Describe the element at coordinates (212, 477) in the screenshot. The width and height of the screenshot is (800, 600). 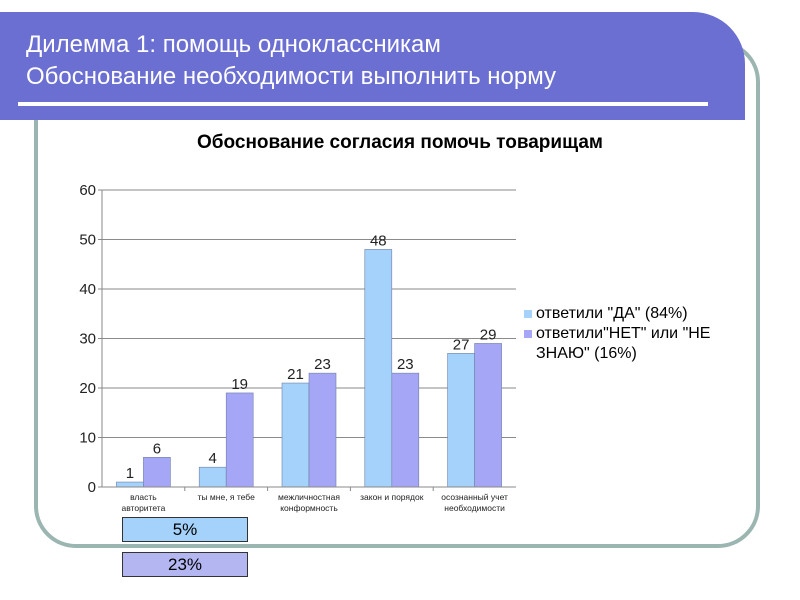
I see `bar-s0-c1` at that location.